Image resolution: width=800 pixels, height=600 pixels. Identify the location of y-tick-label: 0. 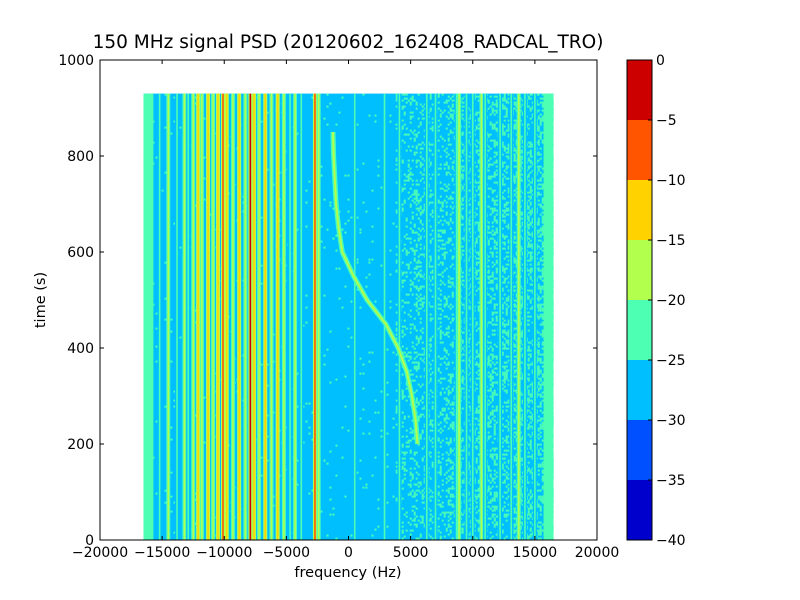
(89, 541).